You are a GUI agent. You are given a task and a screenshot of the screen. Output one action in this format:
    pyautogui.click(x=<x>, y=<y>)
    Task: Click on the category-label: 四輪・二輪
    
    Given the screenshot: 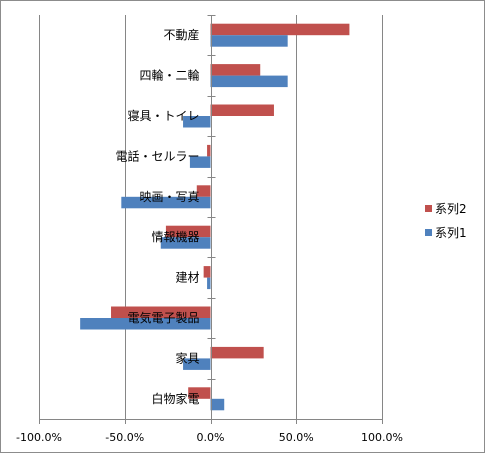 What is the action you would take?
    pyautogui.click(x=169, y=75)
    